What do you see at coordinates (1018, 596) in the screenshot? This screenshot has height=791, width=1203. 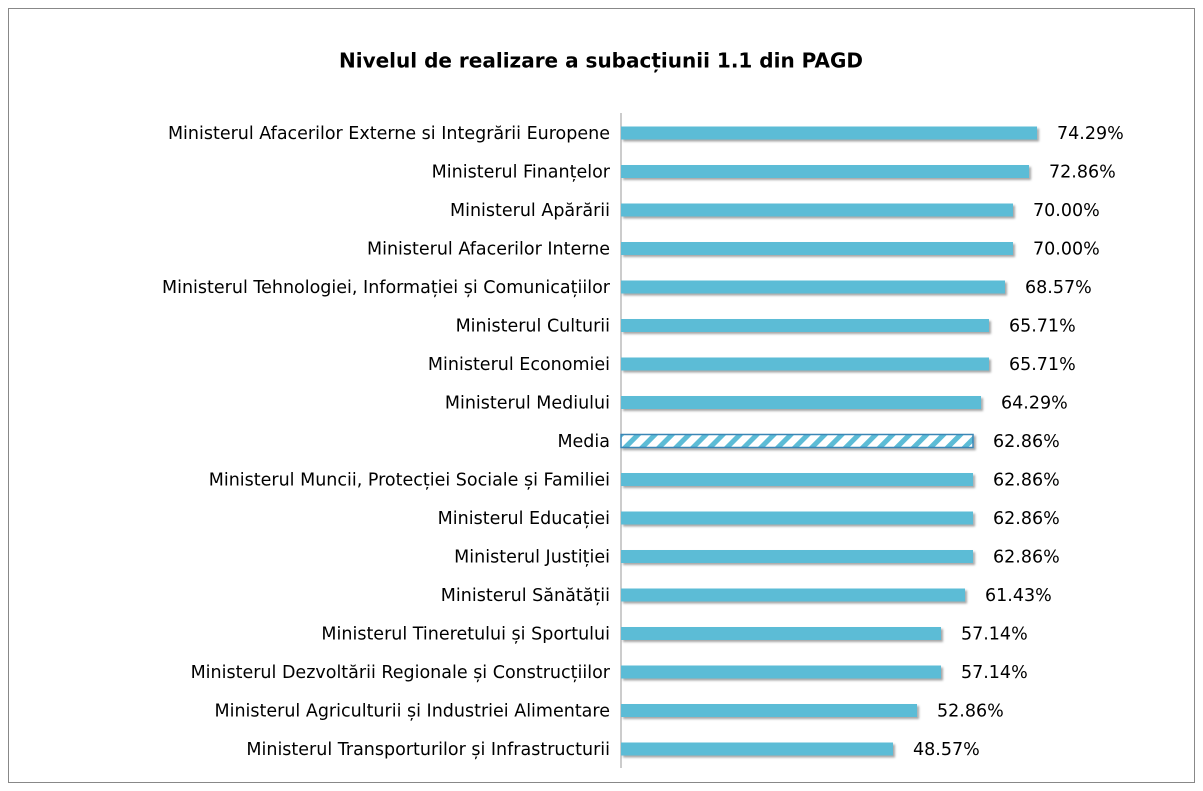 I see `value-label: 61.43%` at bounding box center [1018, 596].